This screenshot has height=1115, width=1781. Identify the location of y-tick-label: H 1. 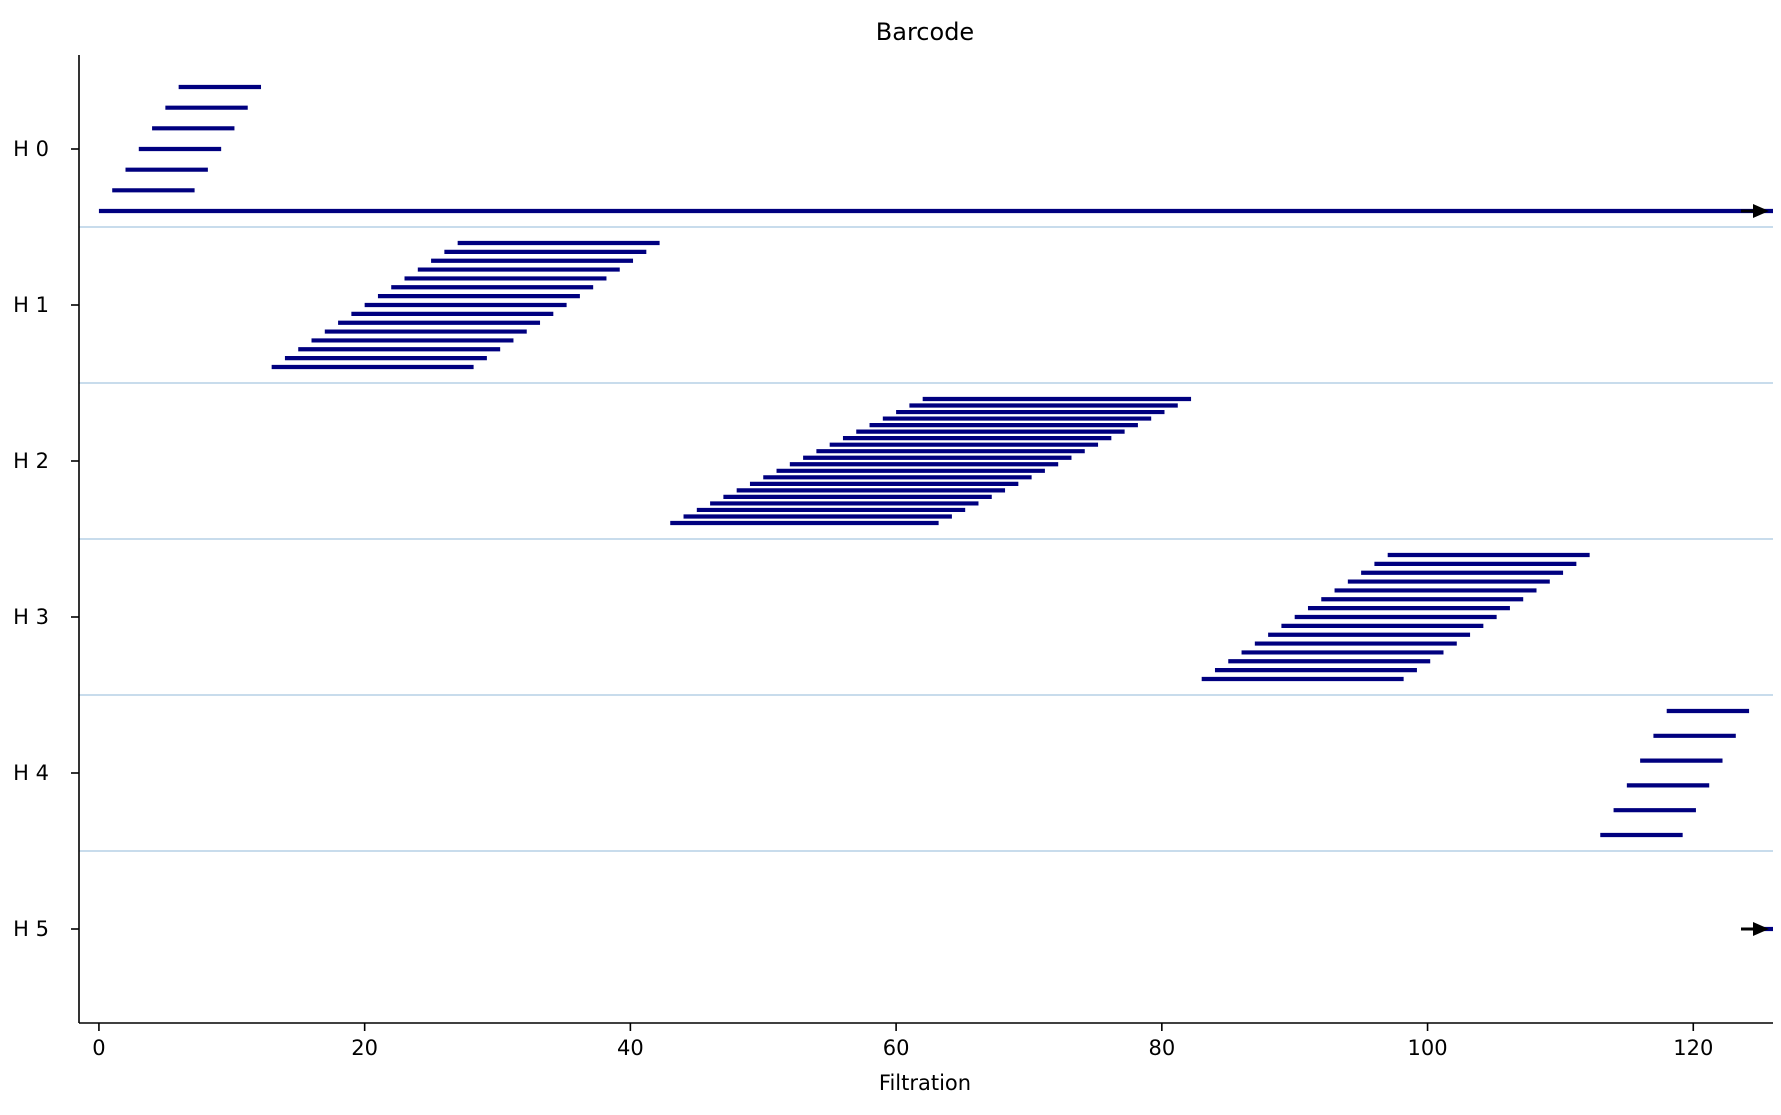
(31, 305).